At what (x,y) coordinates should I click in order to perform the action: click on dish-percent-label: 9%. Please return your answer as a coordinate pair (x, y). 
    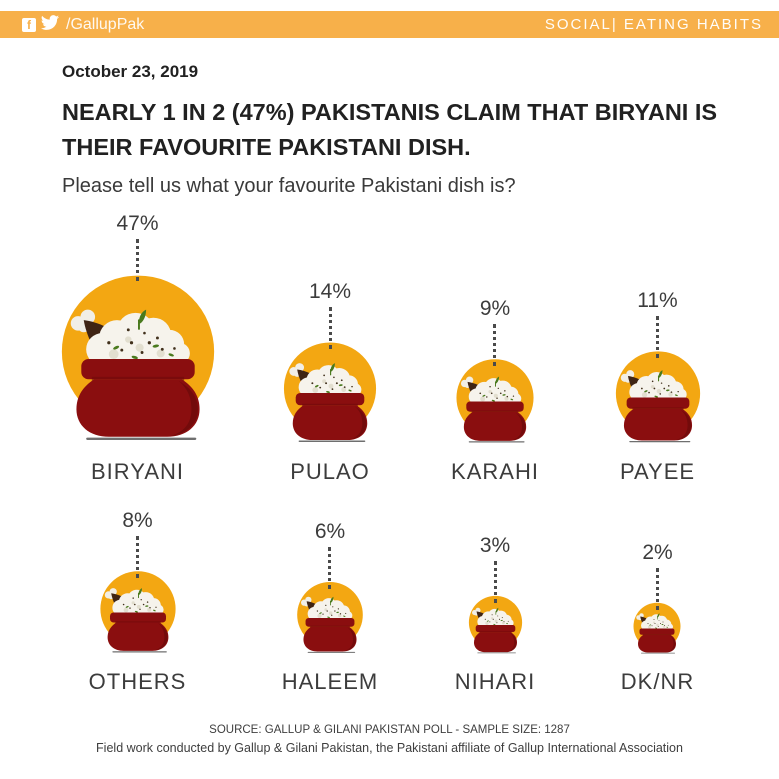
    Looking at the image, I should click on (495, 308).